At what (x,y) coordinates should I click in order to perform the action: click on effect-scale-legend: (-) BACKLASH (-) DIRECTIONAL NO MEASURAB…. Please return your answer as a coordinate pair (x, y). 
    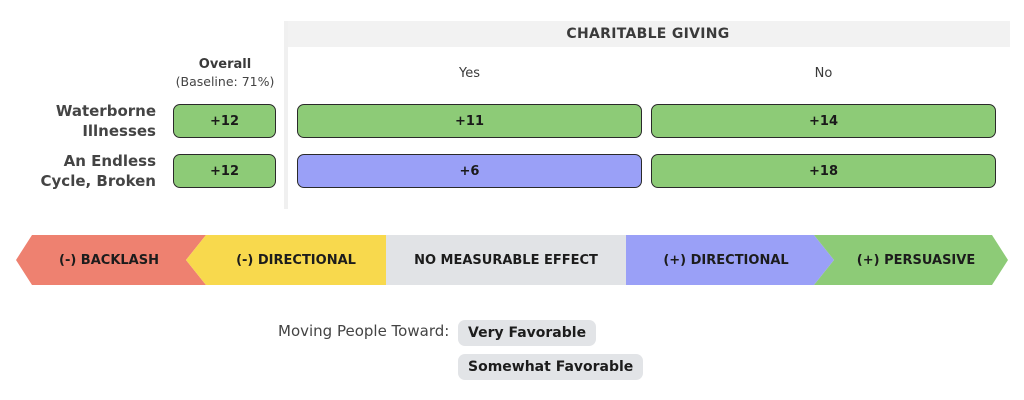
    Looking at the image, I should click on (512, 260).